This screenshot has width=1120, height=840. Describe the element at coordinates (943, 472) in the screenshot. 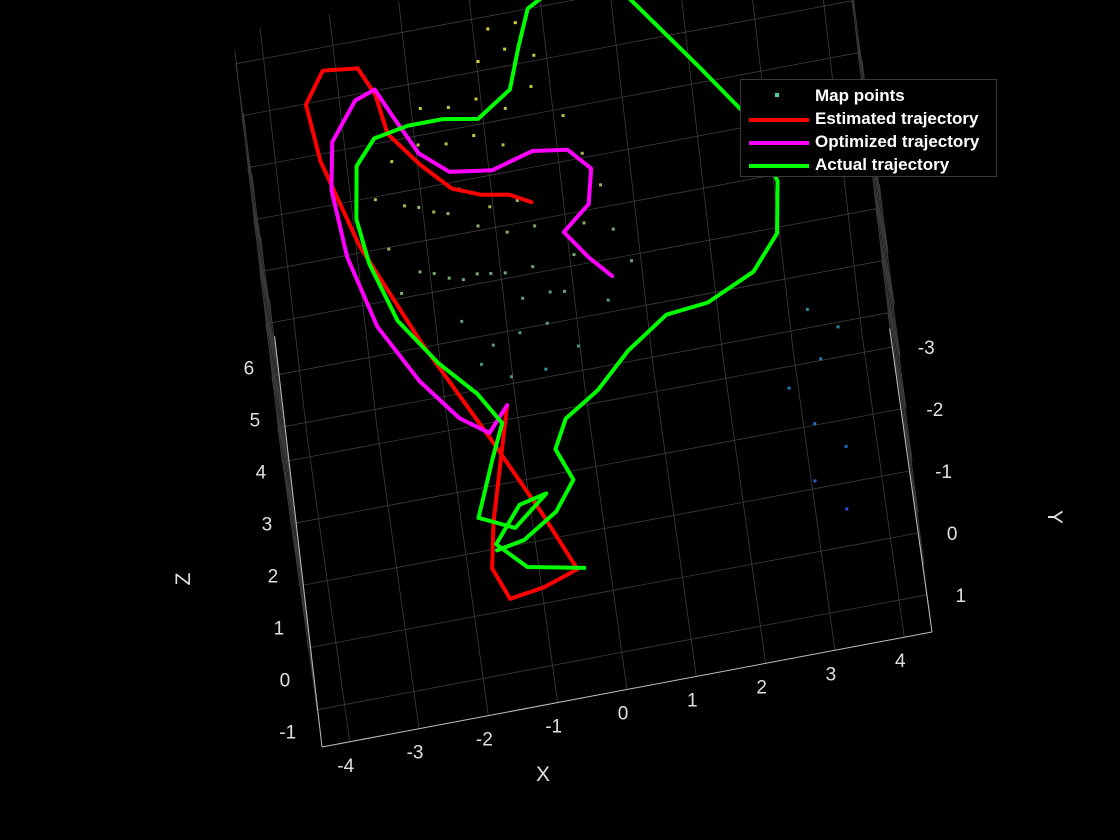

I see `y-tick-label: -1` at that location.